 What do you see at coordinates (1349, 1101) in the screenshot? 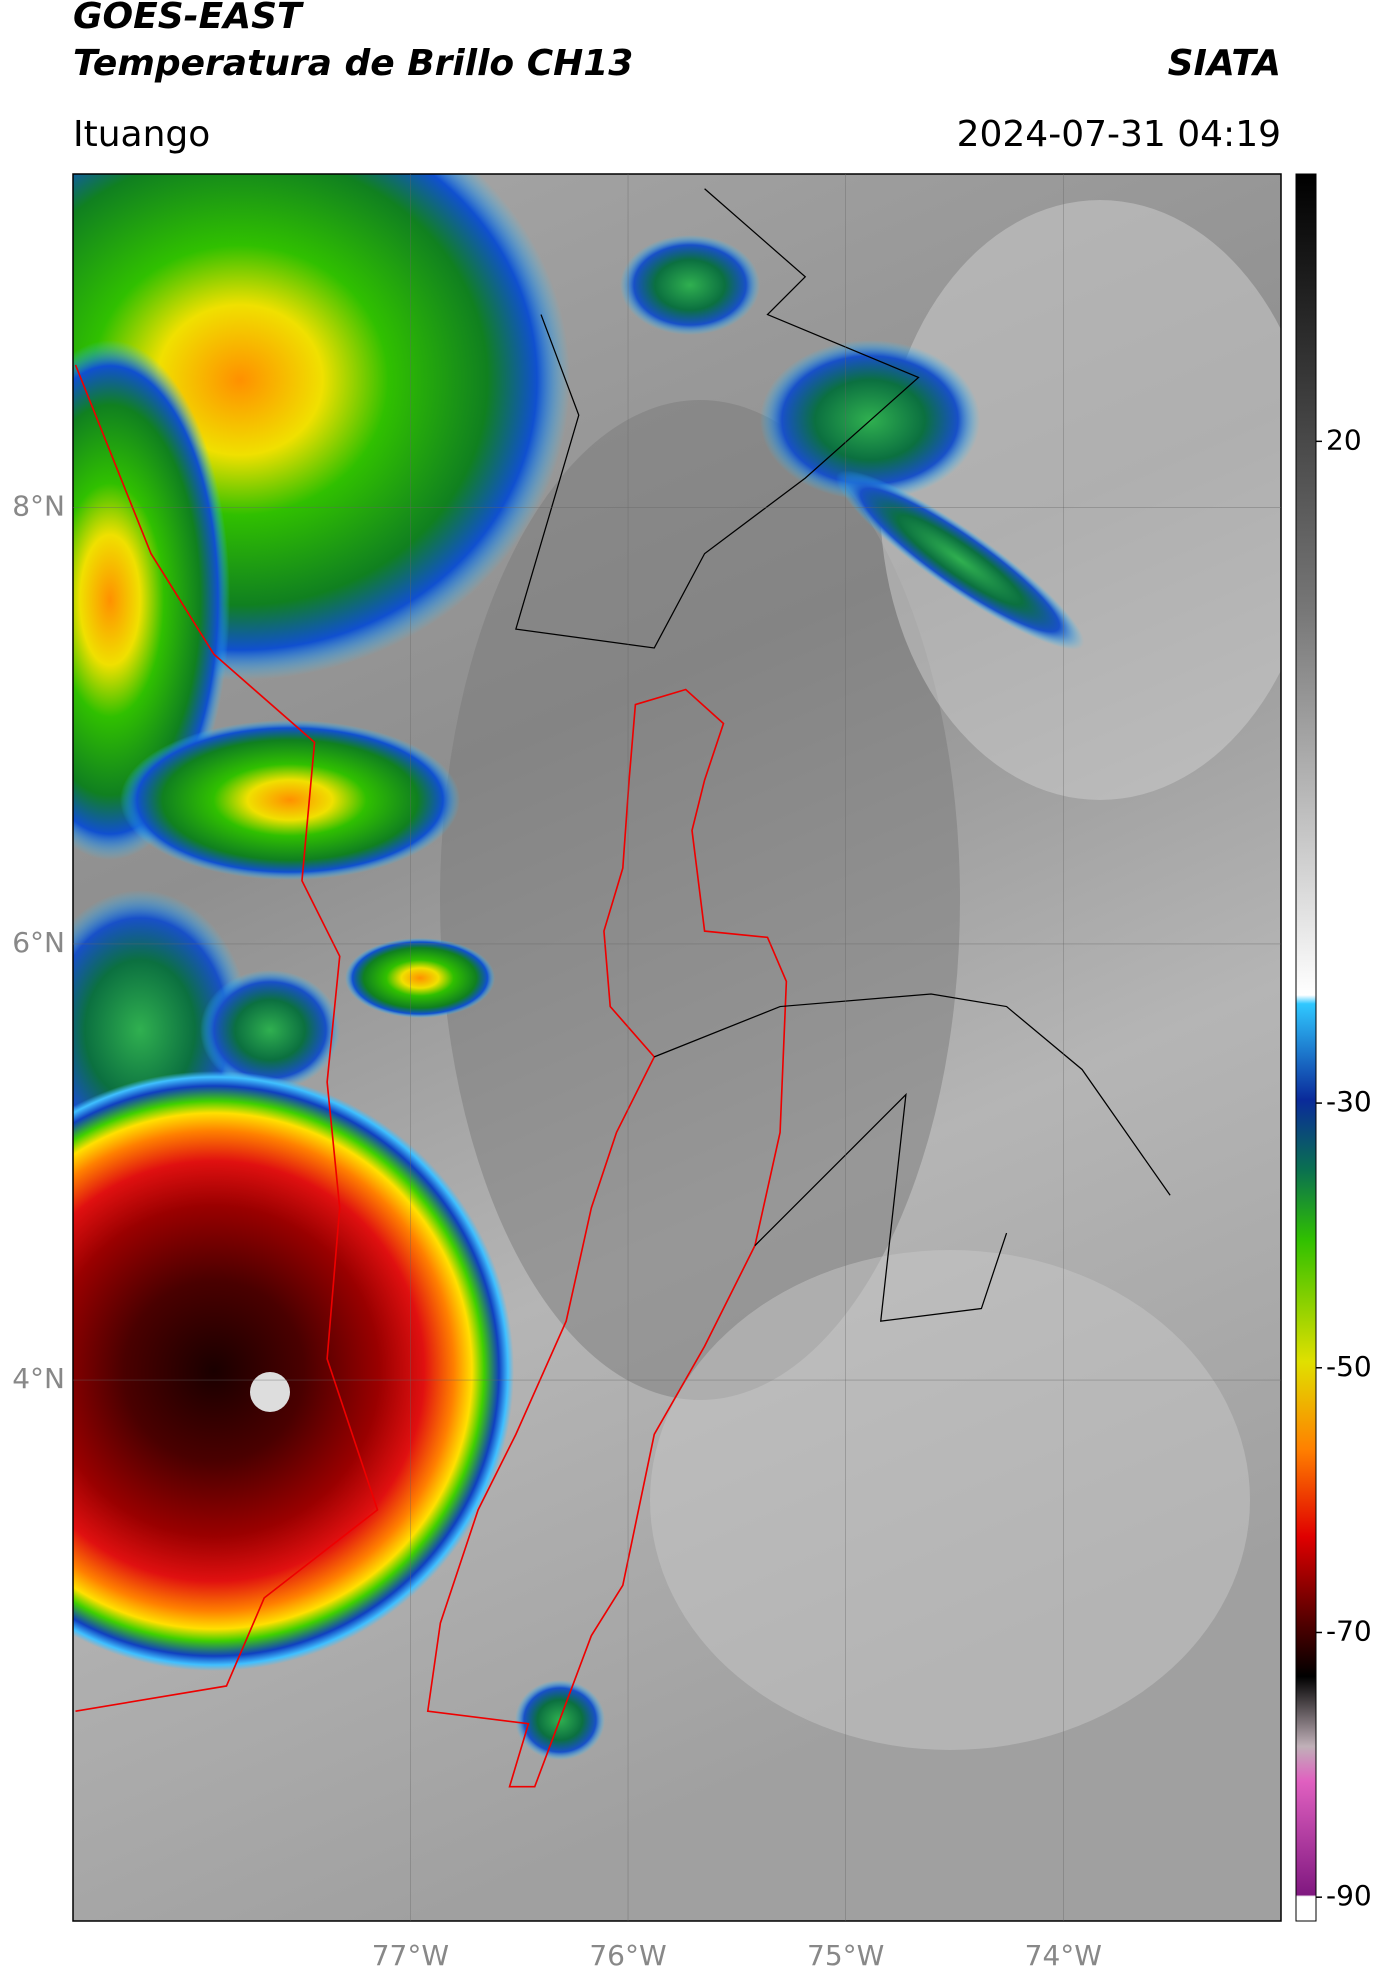
I see `colorbar-tick-label: -30` at bounding box center [1349, 1101].